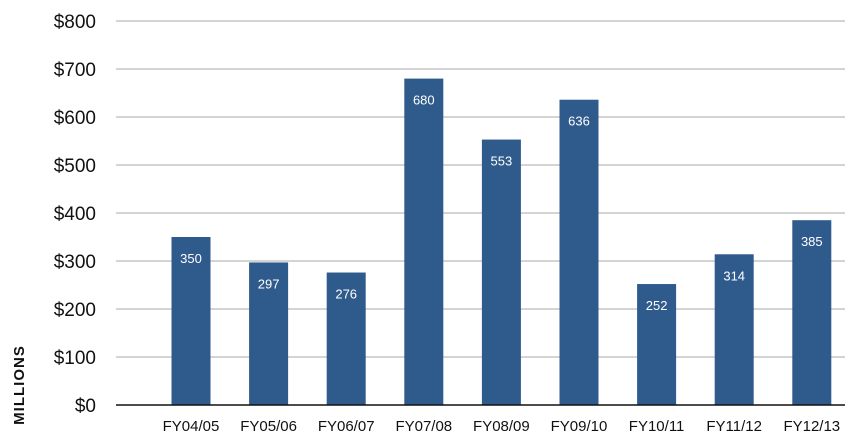 This screenshot has width=851, height=442. Describe the element at coordinates (424, 100) in the screenshot. I see `data-label: 680` at that location.